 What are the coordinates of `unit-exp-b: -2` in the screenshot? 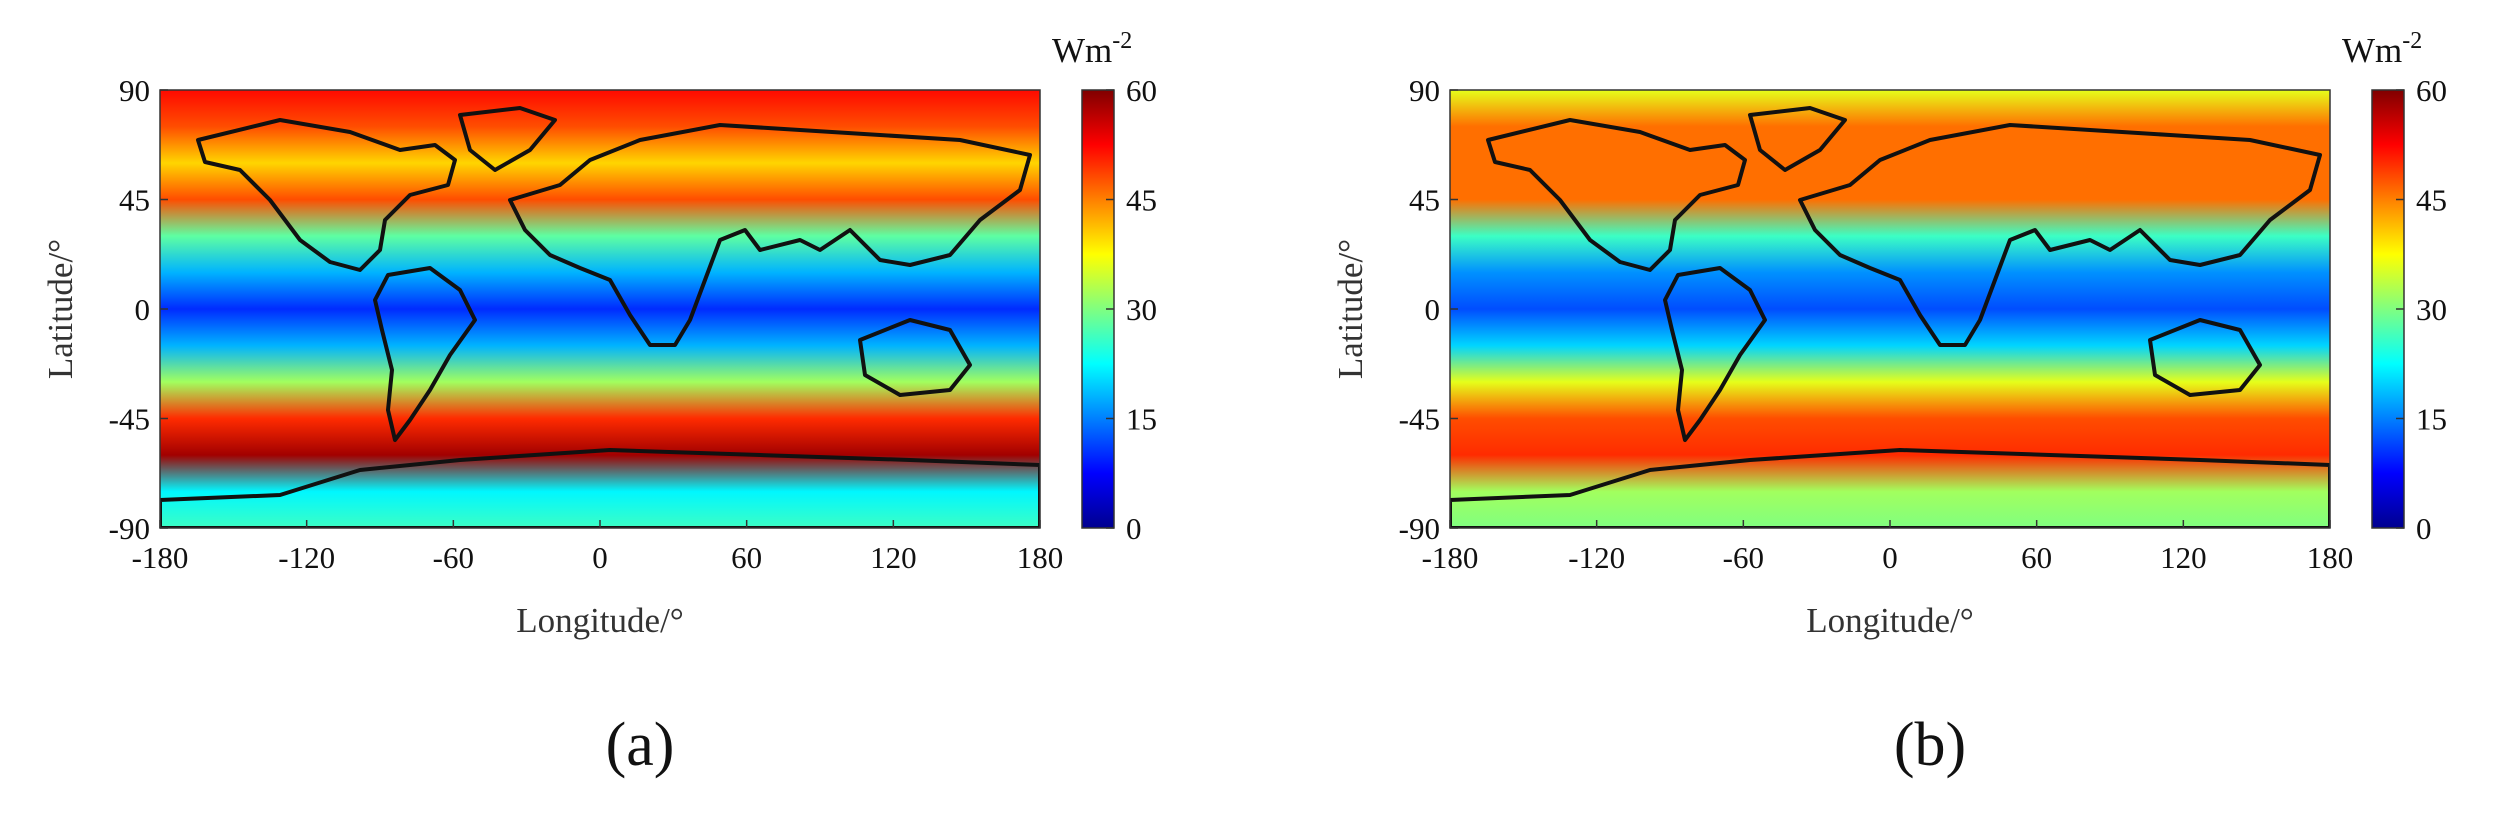 It's located at (2412, 41).